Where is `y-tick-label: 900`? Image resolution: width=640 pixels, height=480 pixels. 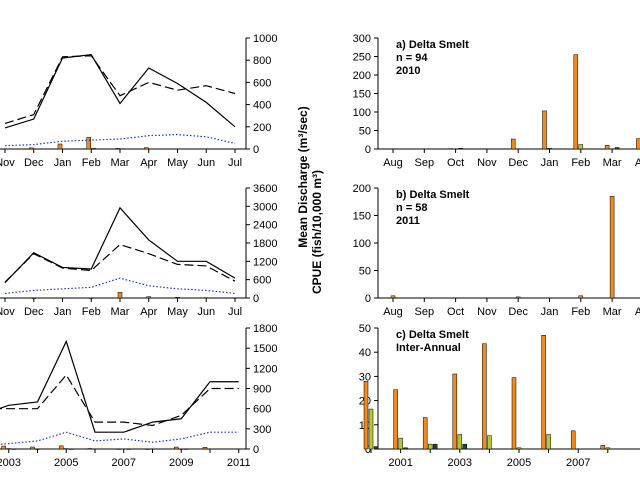
y-tick-label: 900 is located at coordinates (262, 390).